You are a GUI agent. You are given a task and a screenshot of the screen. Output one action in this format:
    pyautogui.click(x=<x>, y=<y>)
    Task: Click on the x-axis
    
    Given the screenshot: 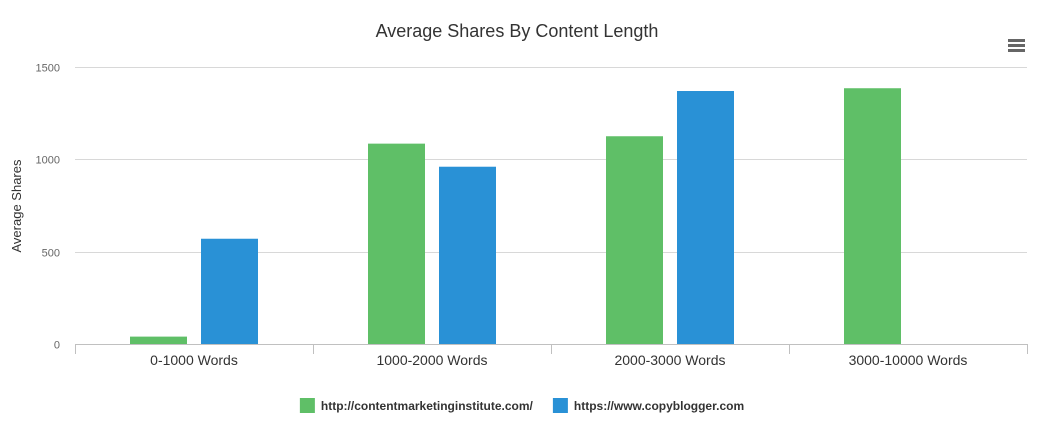 What is the action you would take?
    pyautogui.click(x=551, y=349)
    